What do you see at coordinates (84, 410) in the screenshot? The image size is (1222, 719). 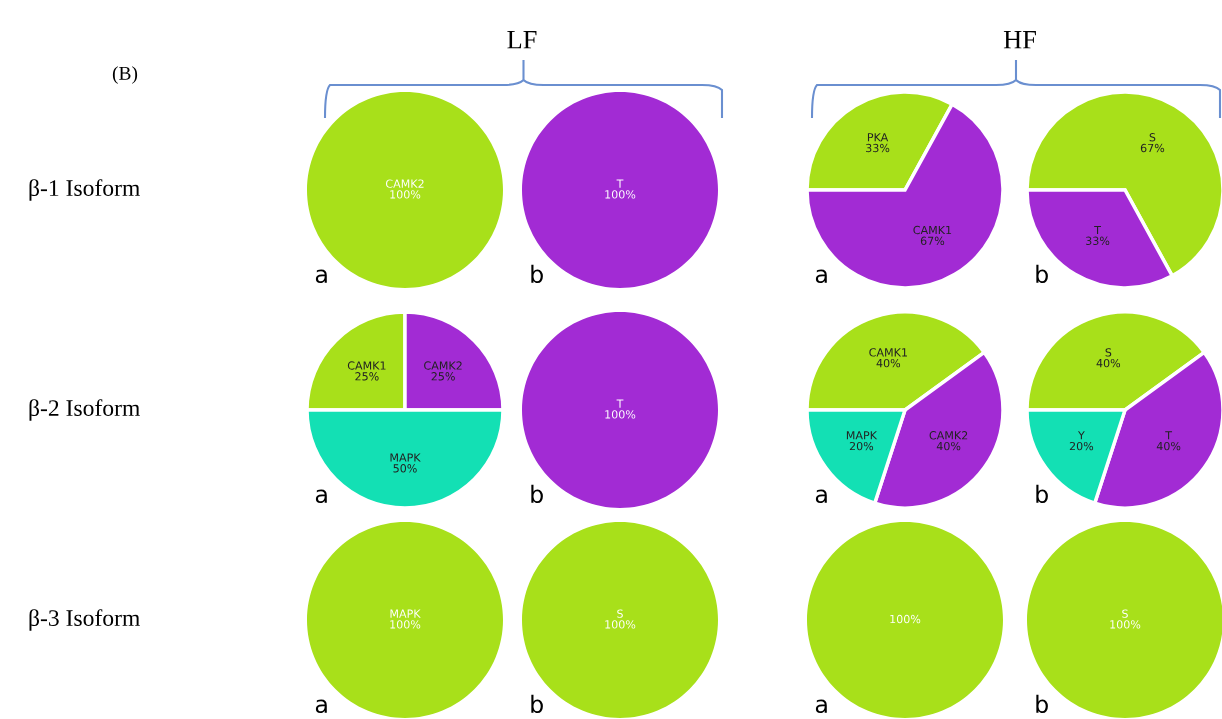 I see `text: β-2 Isoform` at bounding box center [84, 410].